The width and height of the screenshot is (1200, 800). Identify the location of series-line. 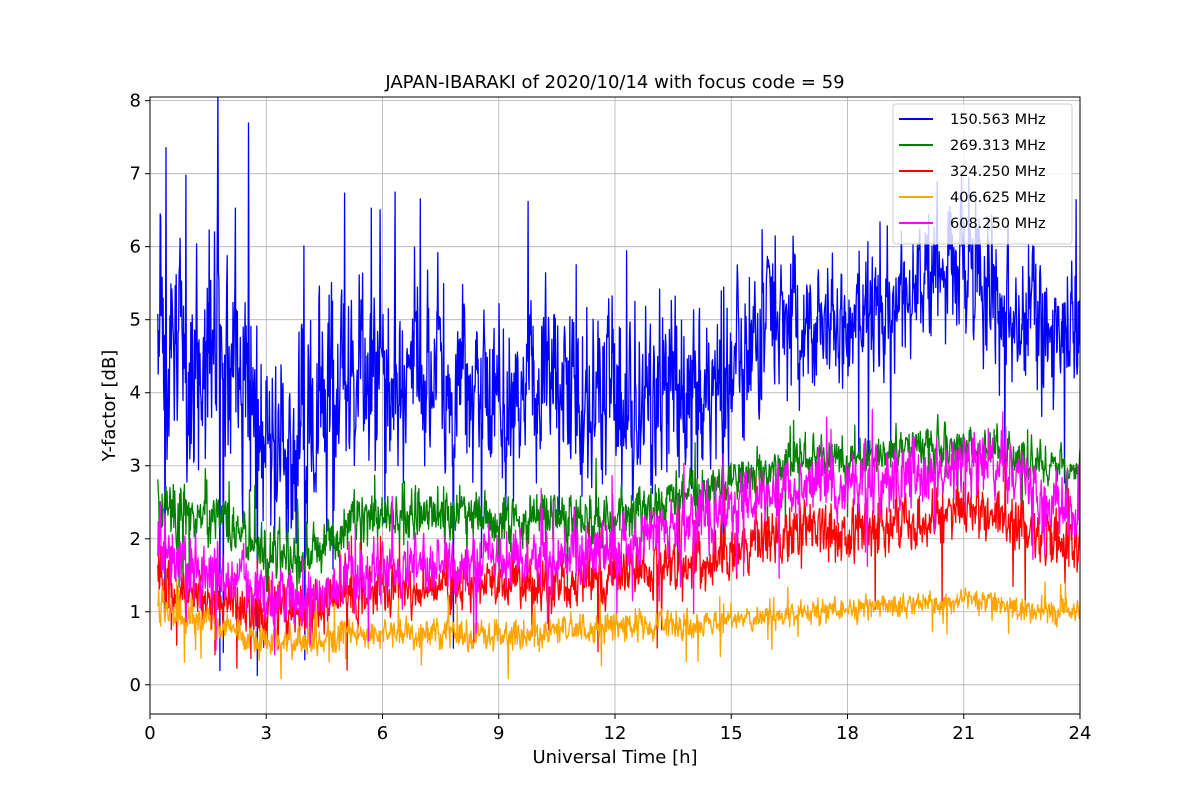
(618, 628).